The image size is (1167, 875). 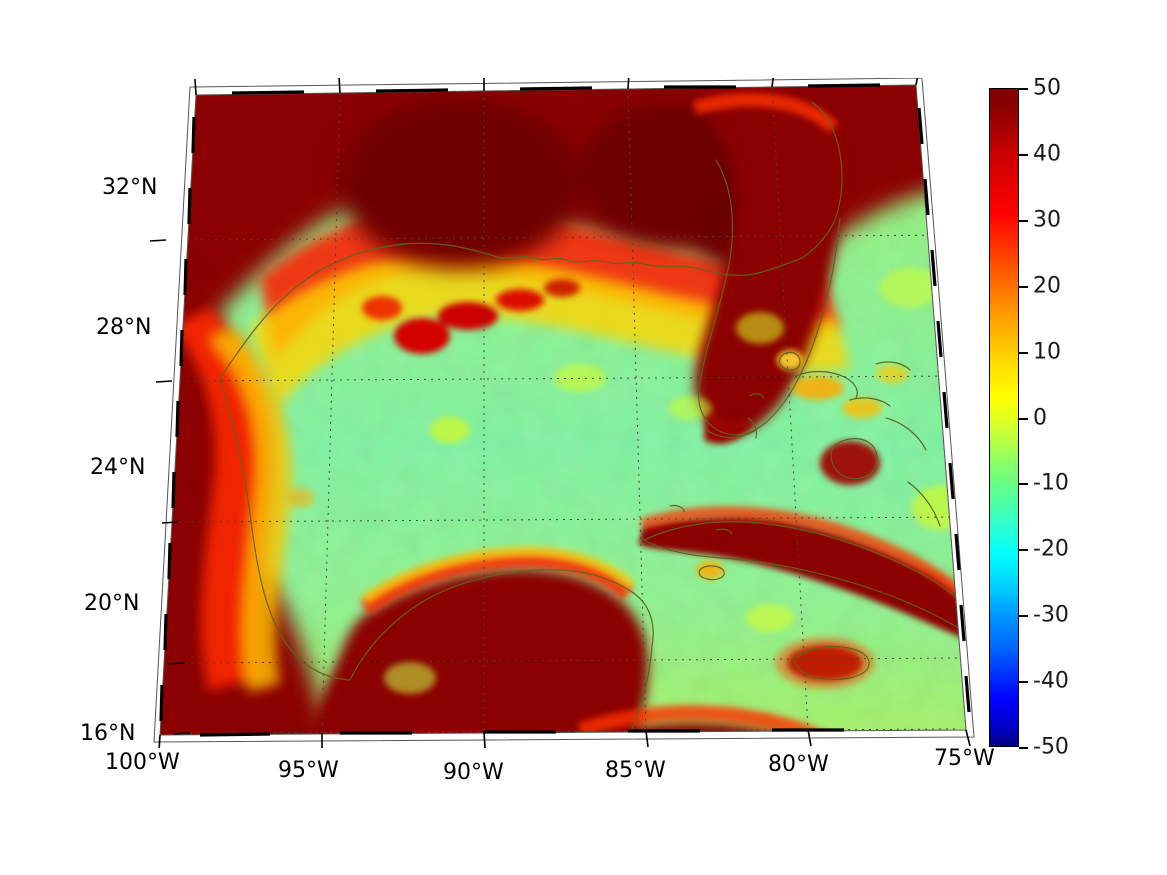 What do you see at coordinates (1004, 417) in the screenshot?
I see `colorbar-gradient` at bounding box center [1004, 417].